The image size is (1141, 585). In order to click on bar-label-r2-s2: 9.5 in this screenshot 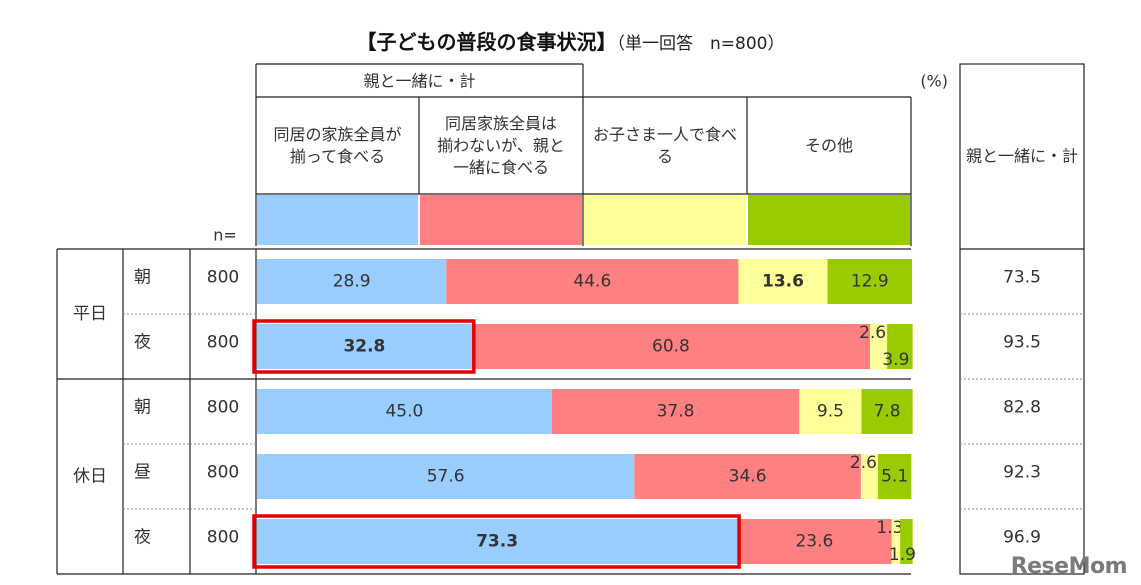, I will do `click(830, 412)`.